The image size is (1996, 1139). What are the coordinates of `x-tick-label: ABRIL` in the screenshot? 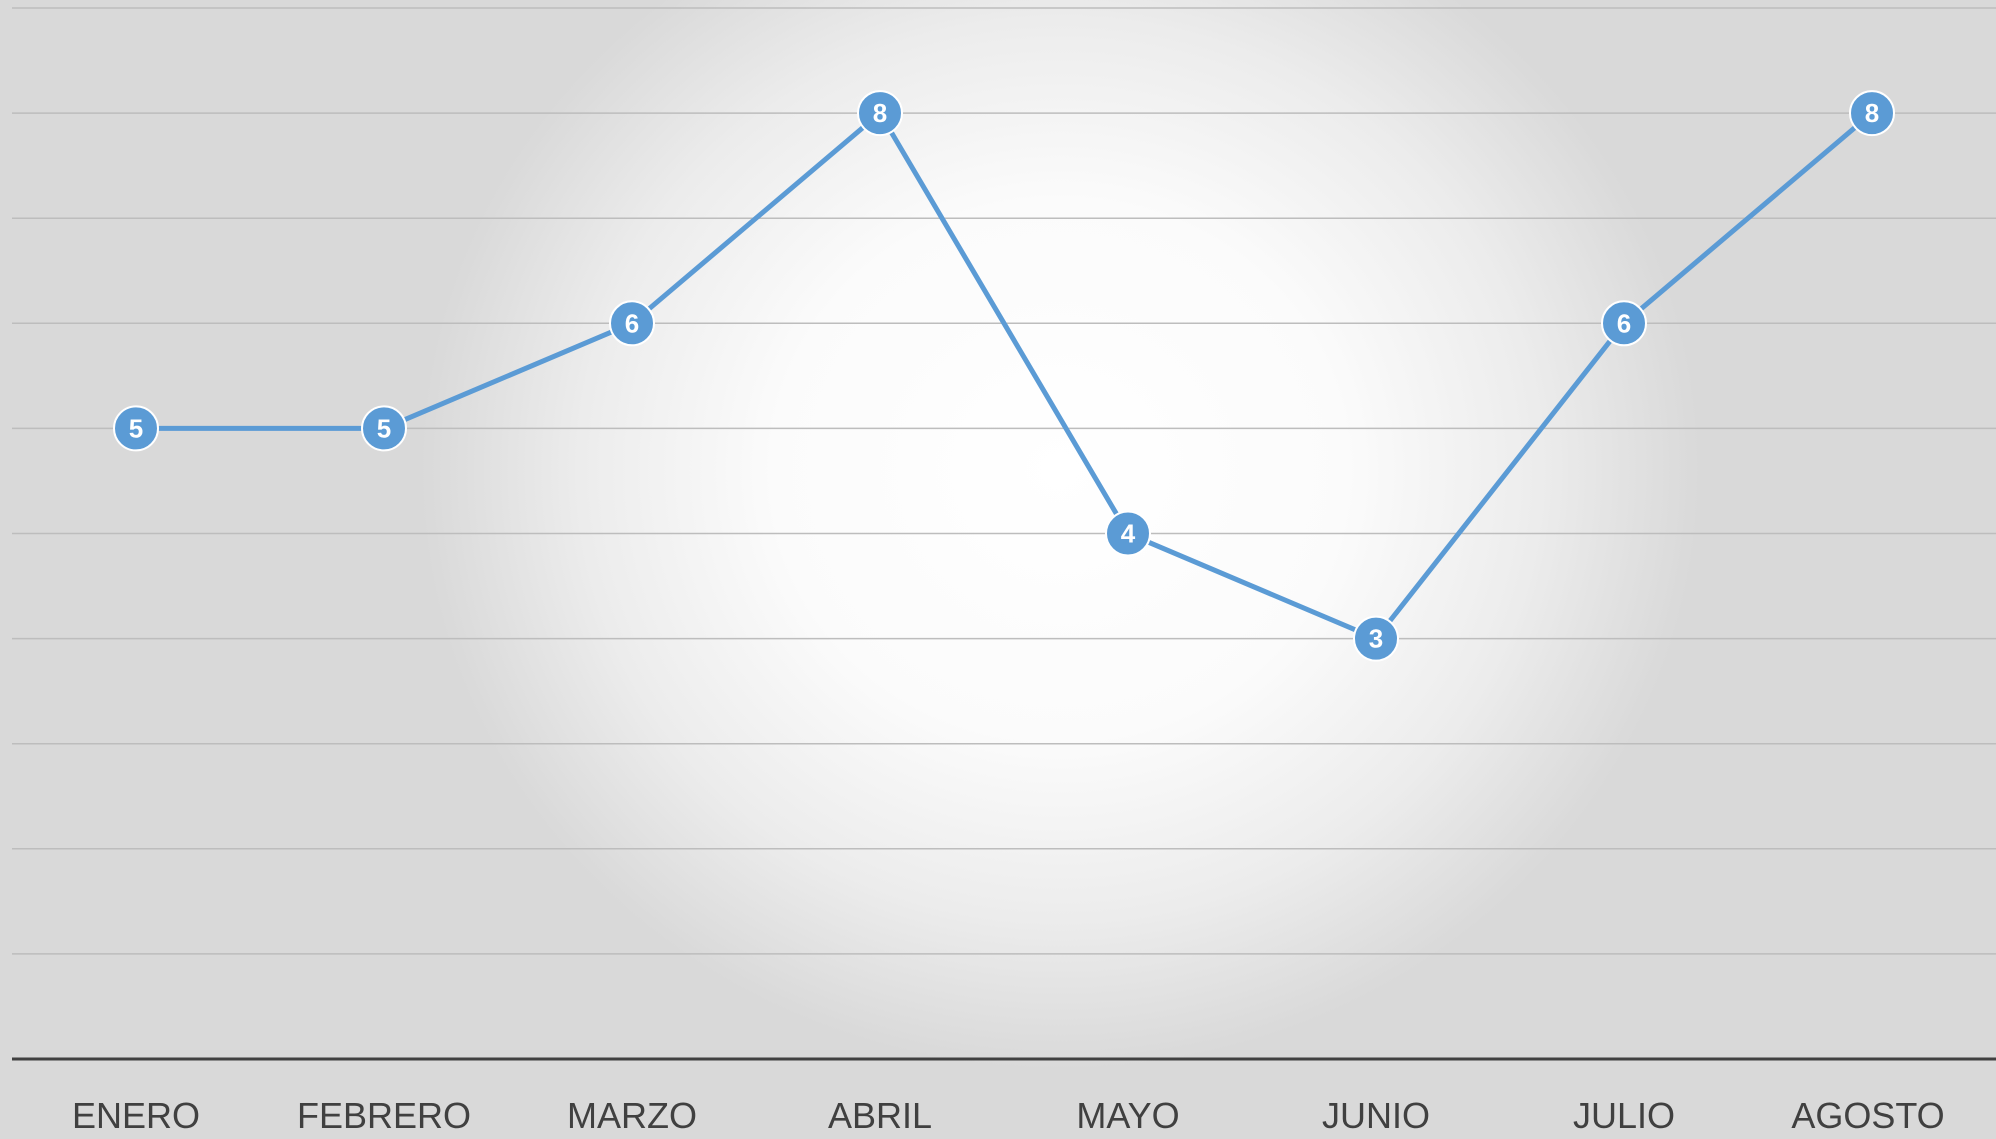 It's located at (880, 1115).